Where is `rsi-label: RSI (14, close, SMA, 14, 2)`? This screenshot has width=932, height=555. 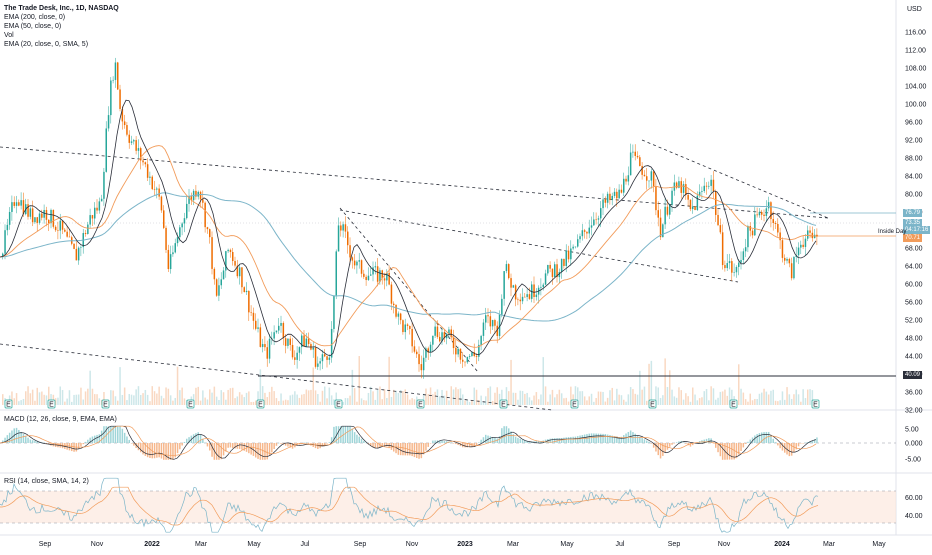 rsi-label: RSI (14, close, SMA, 14, 2) is located at coordinates (46, 481).